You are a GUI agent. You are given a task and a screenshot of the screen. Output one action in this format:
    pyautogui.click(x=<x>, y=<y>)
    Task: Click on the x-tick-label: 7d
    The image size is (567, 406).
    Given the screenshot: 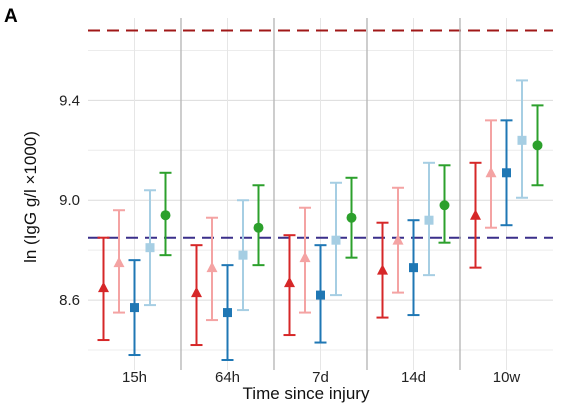 What is the action you would take?
    pyautogui.click(x=320, y=377)
    